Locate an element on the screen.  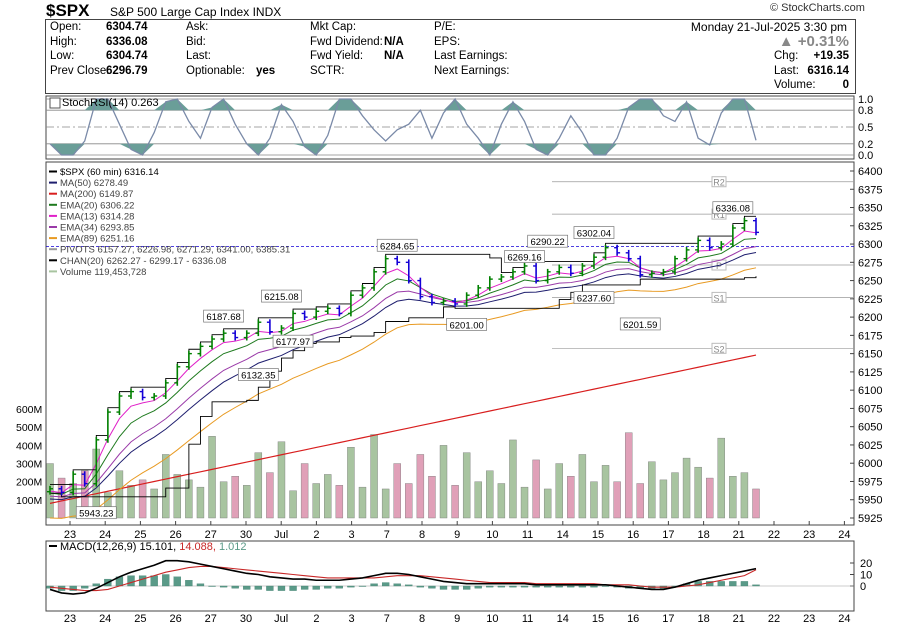
macd-legend-part-0: MACD(12,26,9) 15.101, is located at coordinates (118, 547).